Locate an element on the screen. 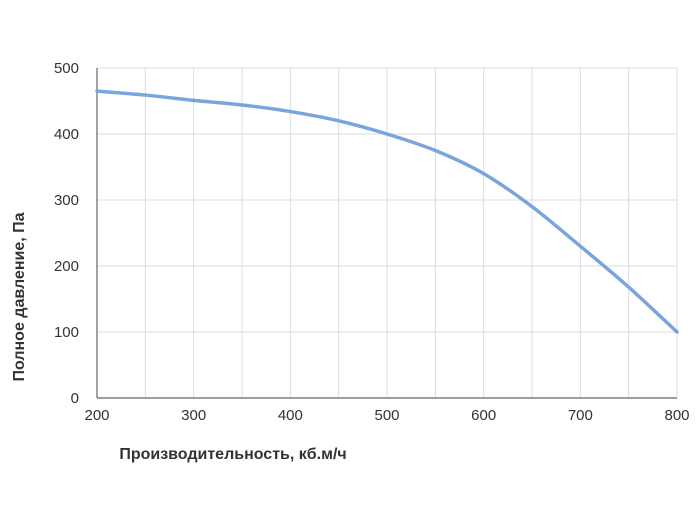 This screenshot has width=700, height=525. y-axis-title: Полное давление, Па is located at coordinates (19, 296).